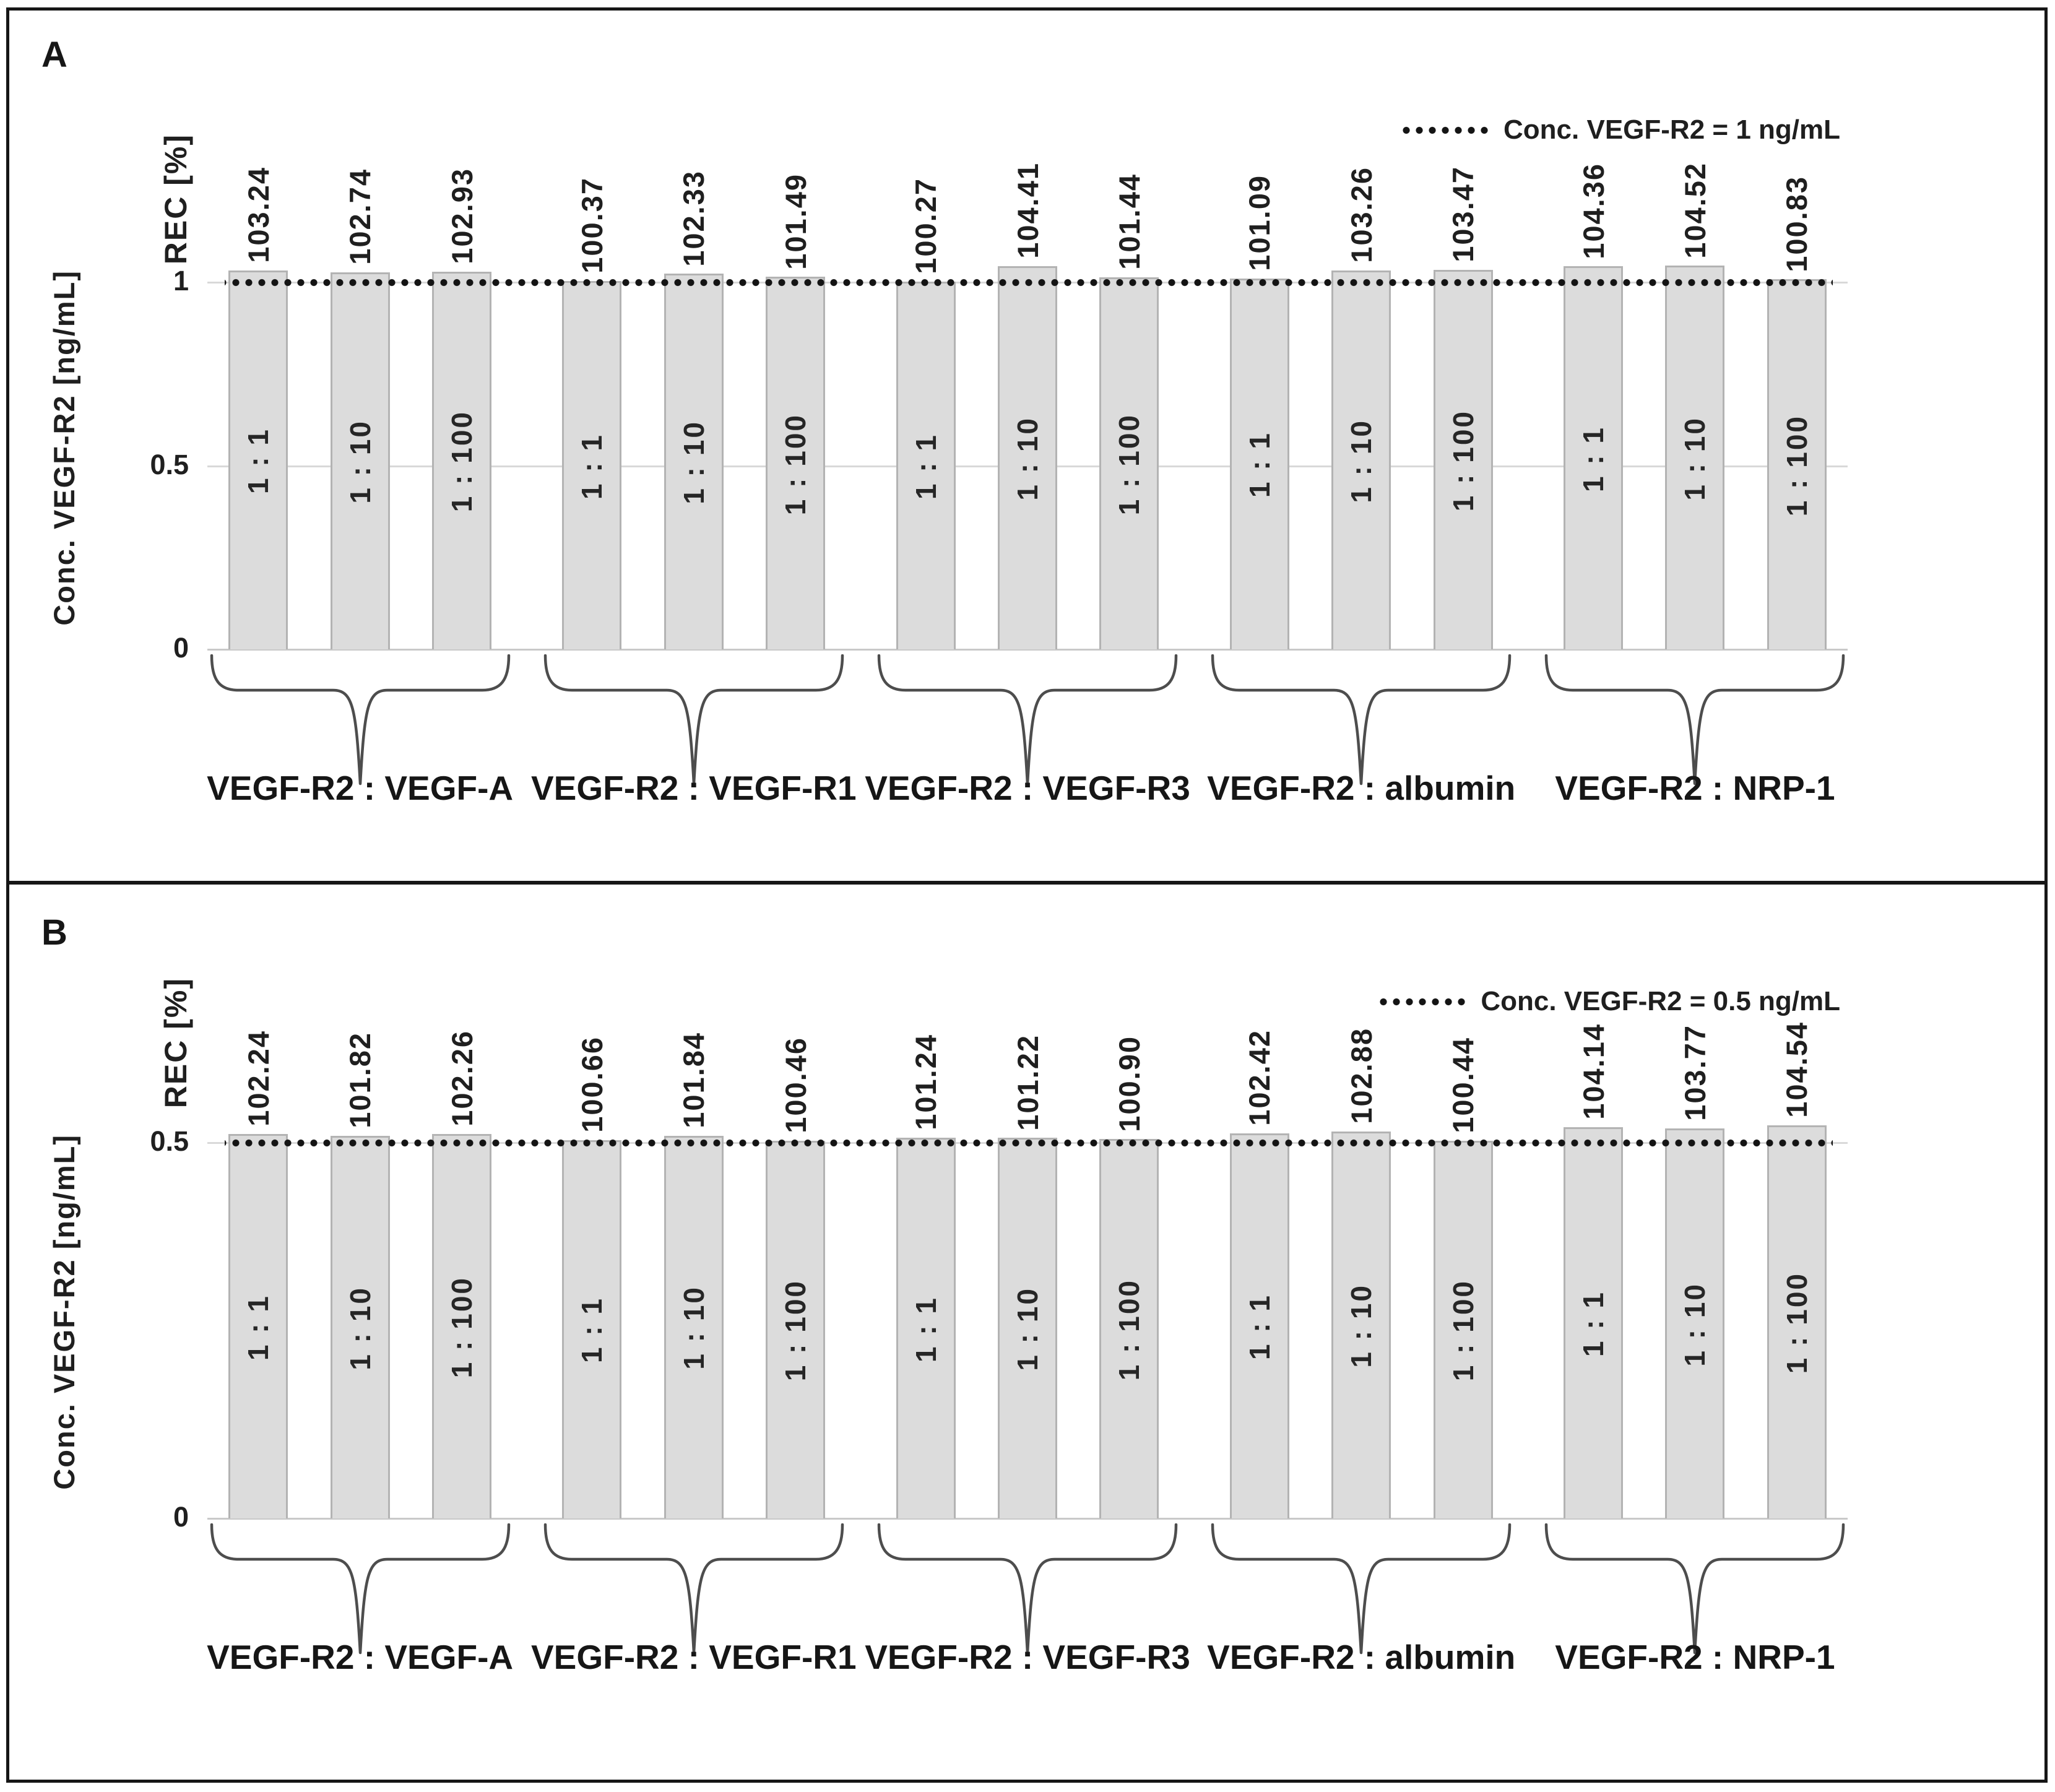 Image resolution: width=2055 pixels, height=1792 pixels. What do you see at coordinates (258, 408) in the screenshot?
I see `bar-cell: 1 : 1 103.24` at bounding box center [258, 408].